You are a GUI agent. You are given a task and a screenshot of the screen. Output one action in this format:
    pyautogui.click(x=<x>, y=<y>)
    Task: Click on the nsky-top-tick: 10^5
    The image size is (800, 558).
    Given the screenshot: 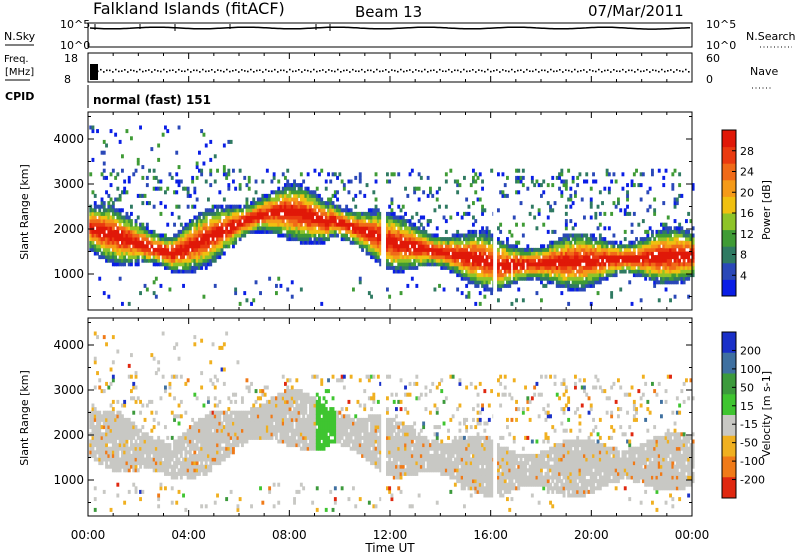 What is the action you would take?
    pyautogui.click(x=75, y=24)
    